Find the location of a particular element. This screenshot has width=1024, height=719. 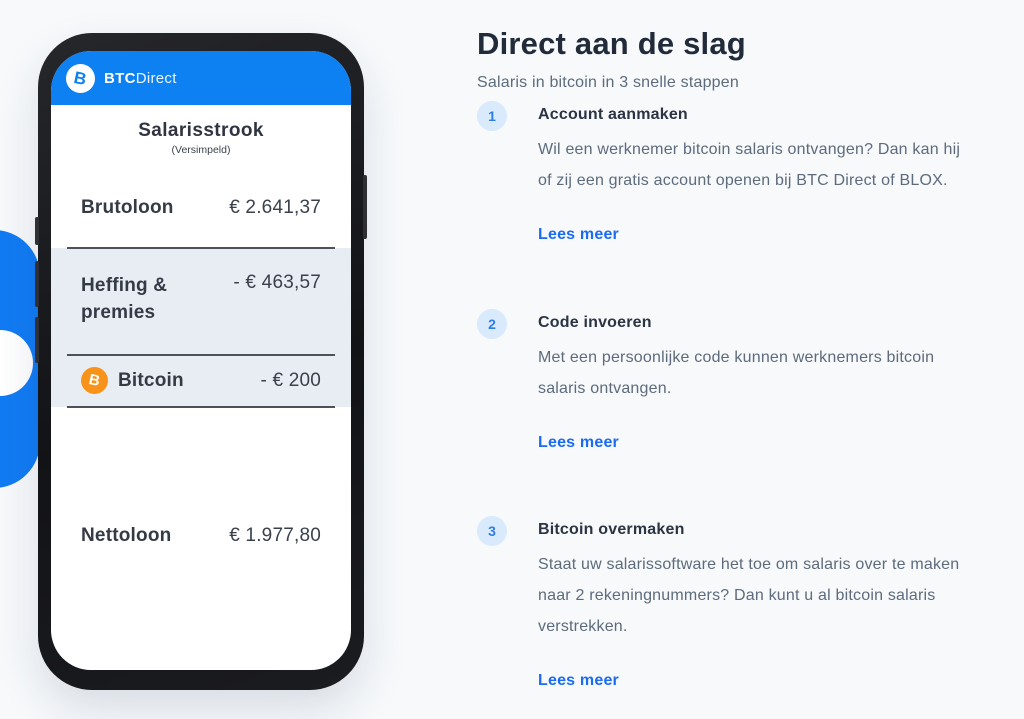

page-title: Direct aan de slag is located at coordinates (611, 43).